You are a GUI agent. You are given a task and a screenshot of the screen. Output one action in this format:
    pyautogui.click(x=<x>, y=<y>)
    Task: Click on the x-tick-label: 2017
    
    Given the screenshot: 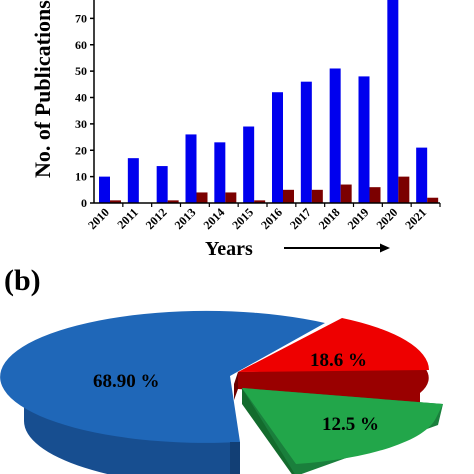 What is the action you would take?
    pyautogui.click(x=300, y=218)
    